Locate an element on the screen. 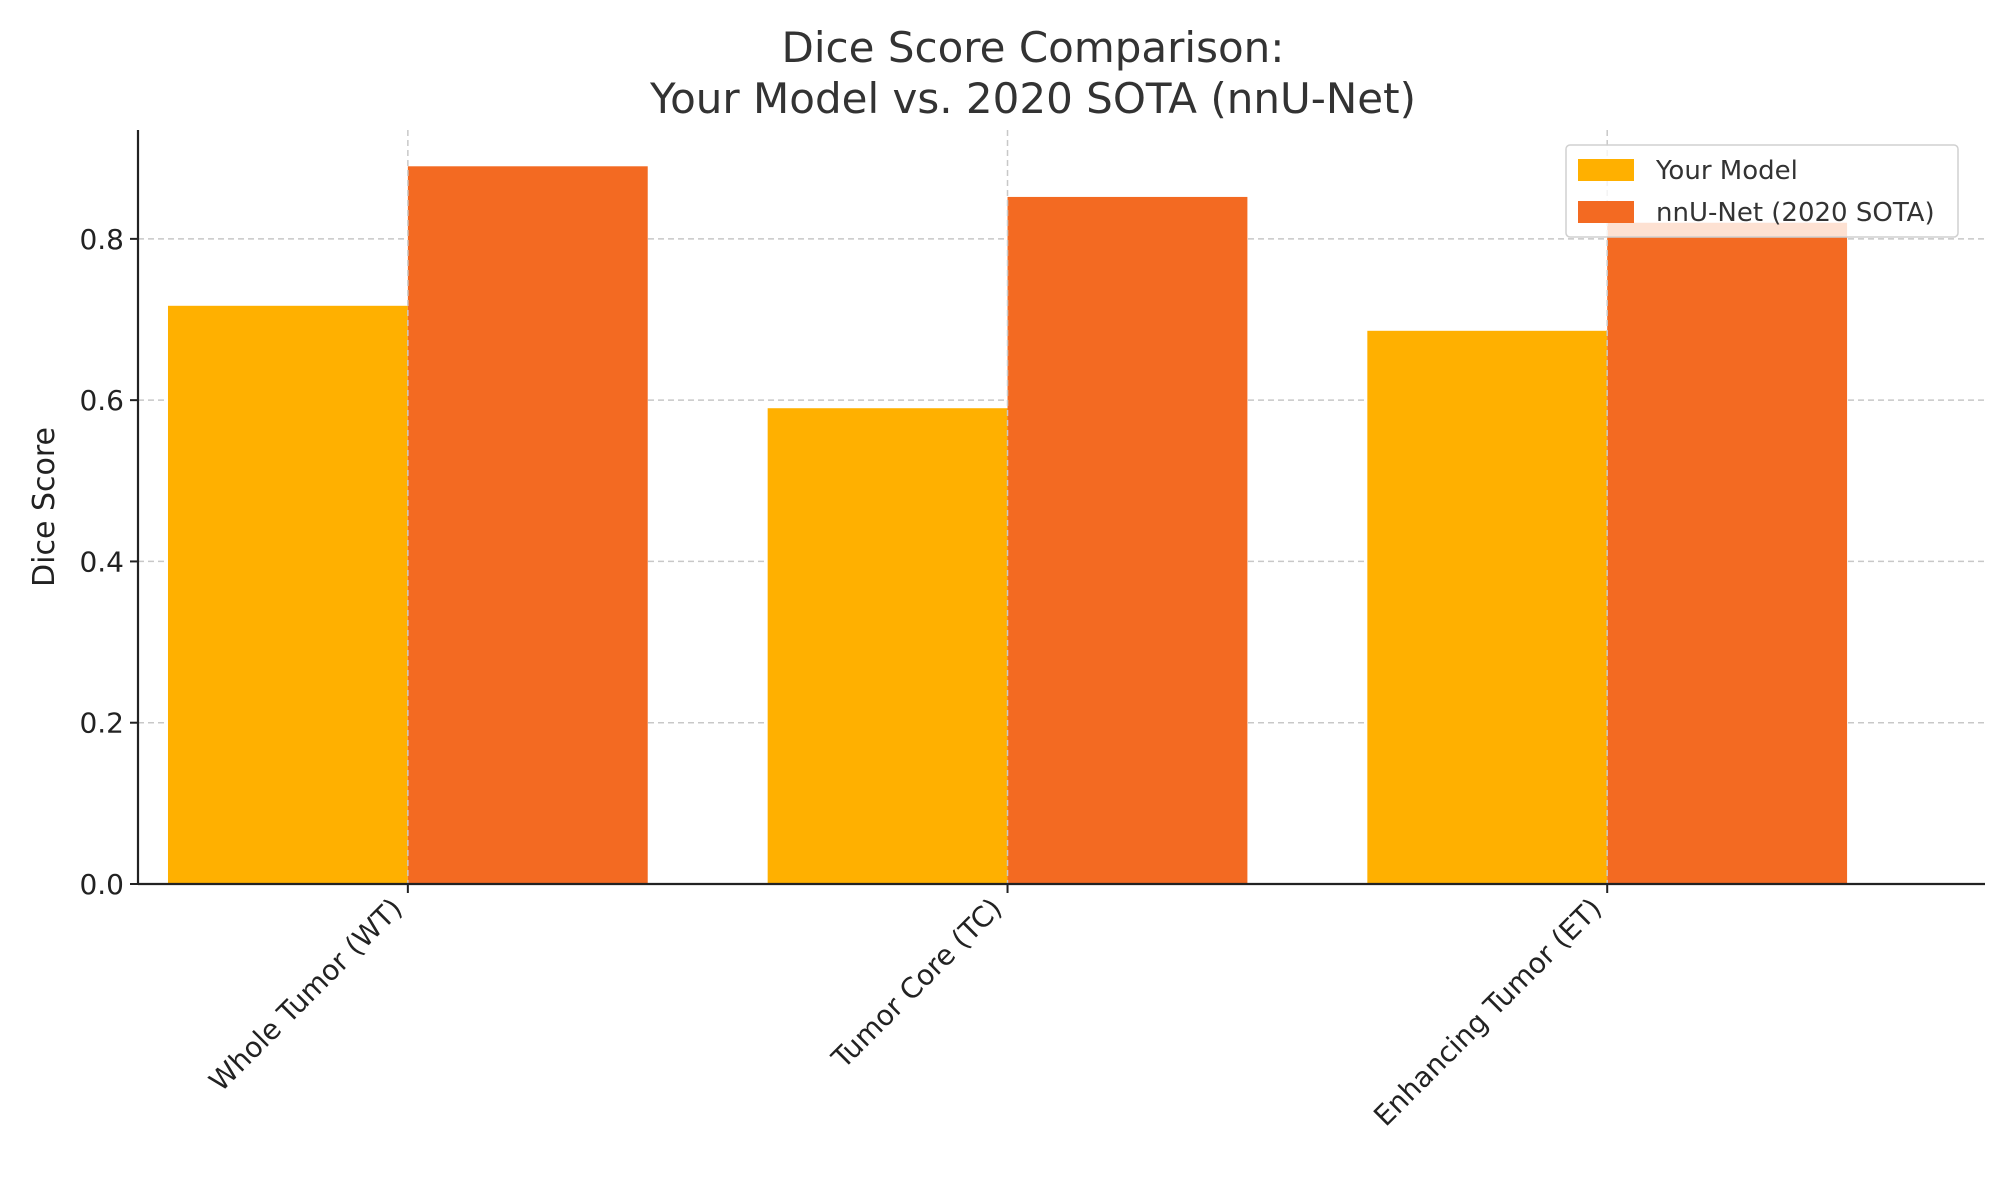 This screenshot has width=2000, height=1200. y-tick-labels: 0.0 0.2 0.4 0.6 0.8 is located at coordinates (101, 562).